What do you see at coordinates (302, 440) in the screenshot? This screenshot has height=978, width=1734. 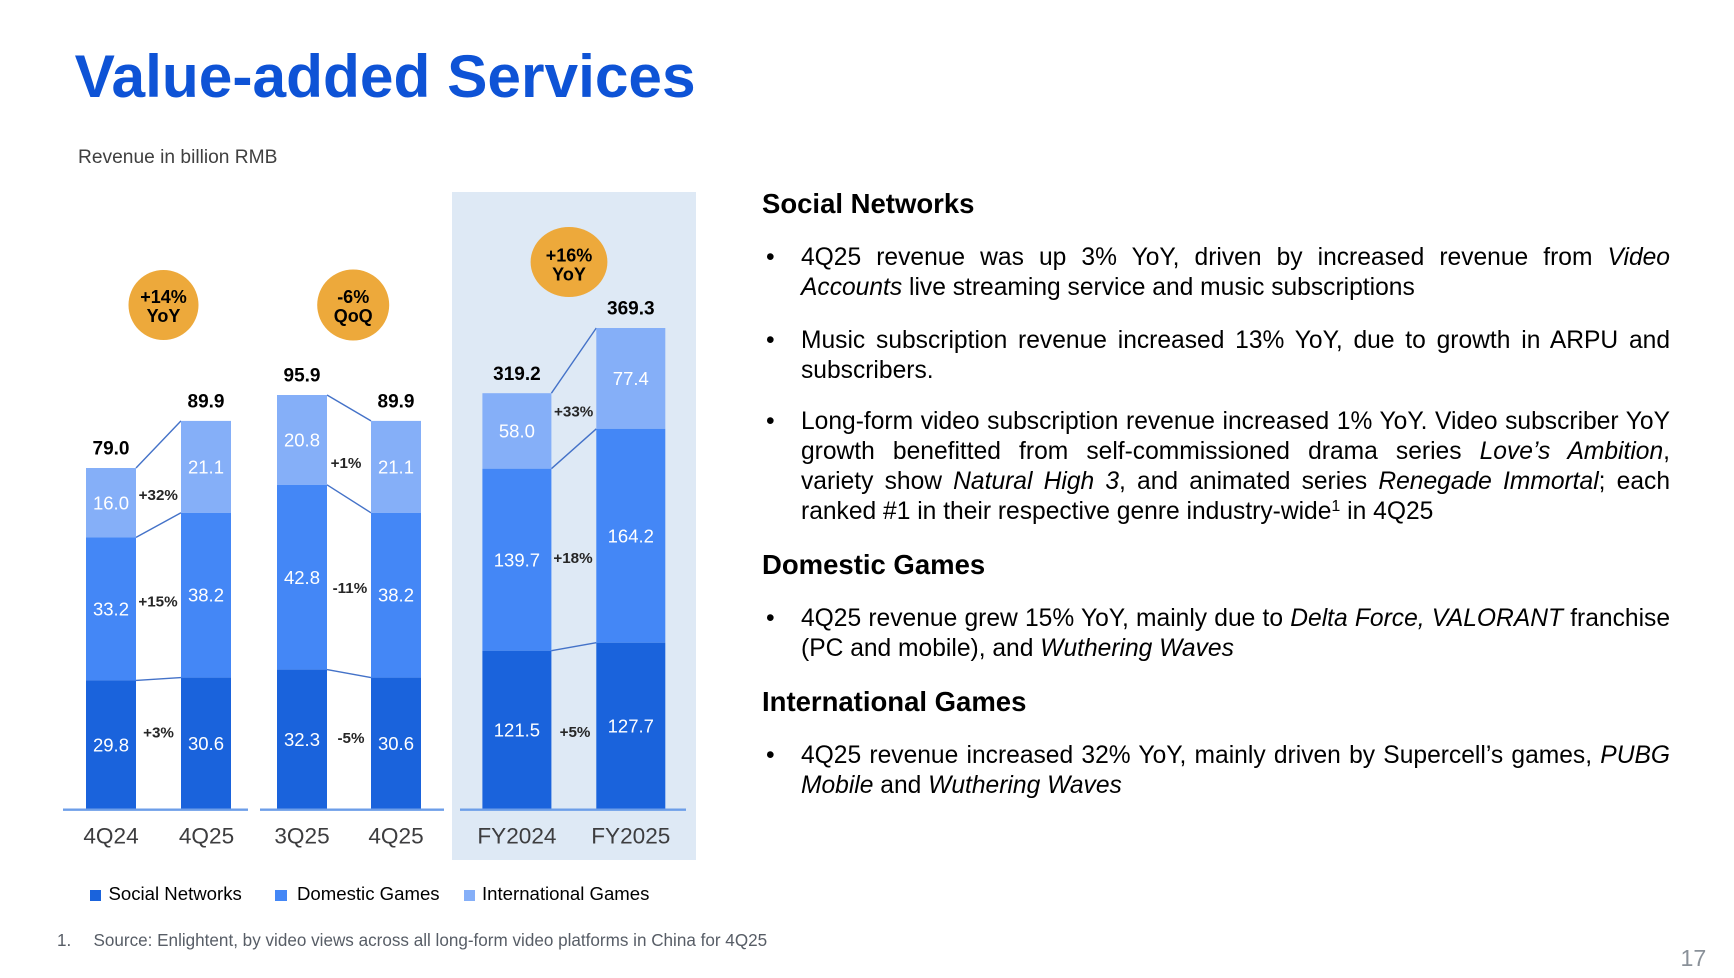 I see `svg-text: 20.8` at bounding box center [302, 440].